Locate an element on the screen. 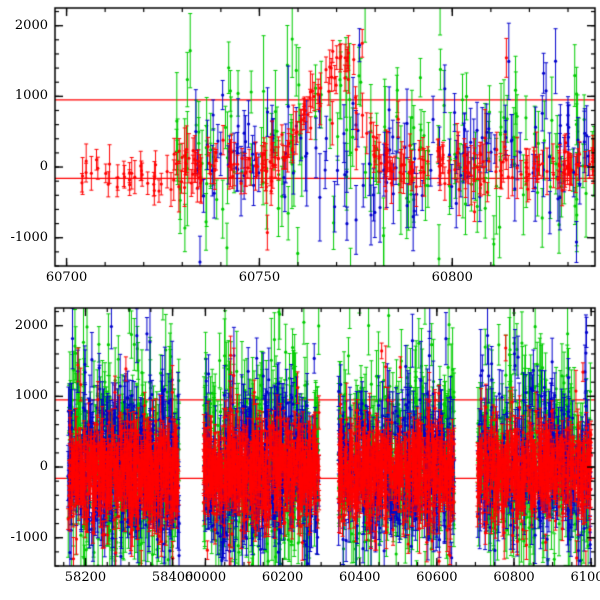 The width and height of the screenshot is (600, 600). x-tick-label: 60700 is located at coordinates (66, 277).